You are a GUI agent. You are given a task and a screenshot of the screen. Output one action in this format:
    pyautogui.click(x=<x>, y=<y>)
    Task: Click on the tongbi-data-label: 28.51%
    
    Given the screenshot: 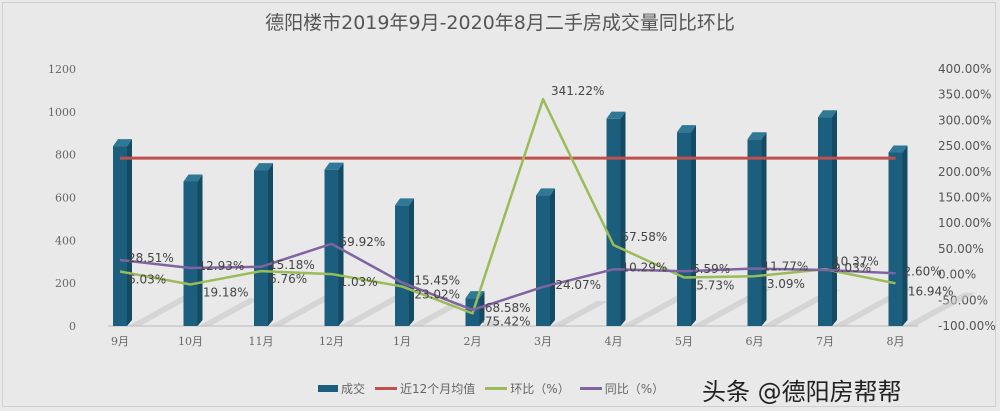 What is the action you would take?
    pyautogui.click(x=151, y=258)
    